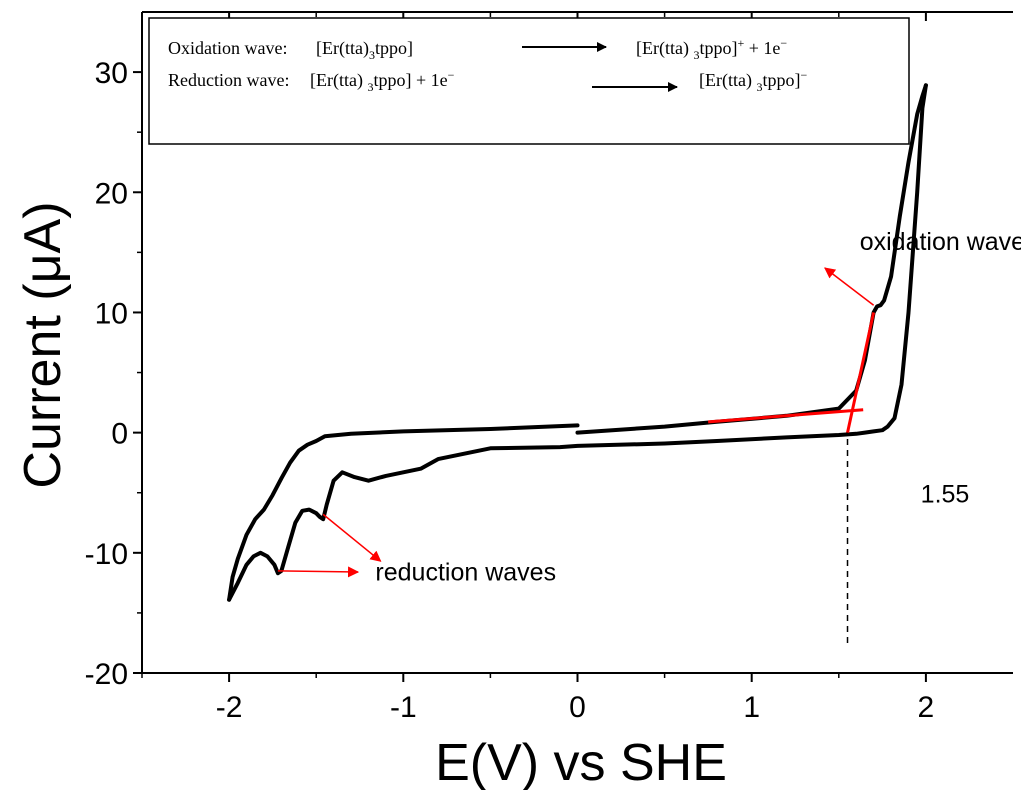 Image resolution: width=1021 pixels, height=790 pixels. What do you see at coordinates (861, 372) in the screenshot?
I see `oxidation-onset-tangent-steep` at bounding box center [861, 372].